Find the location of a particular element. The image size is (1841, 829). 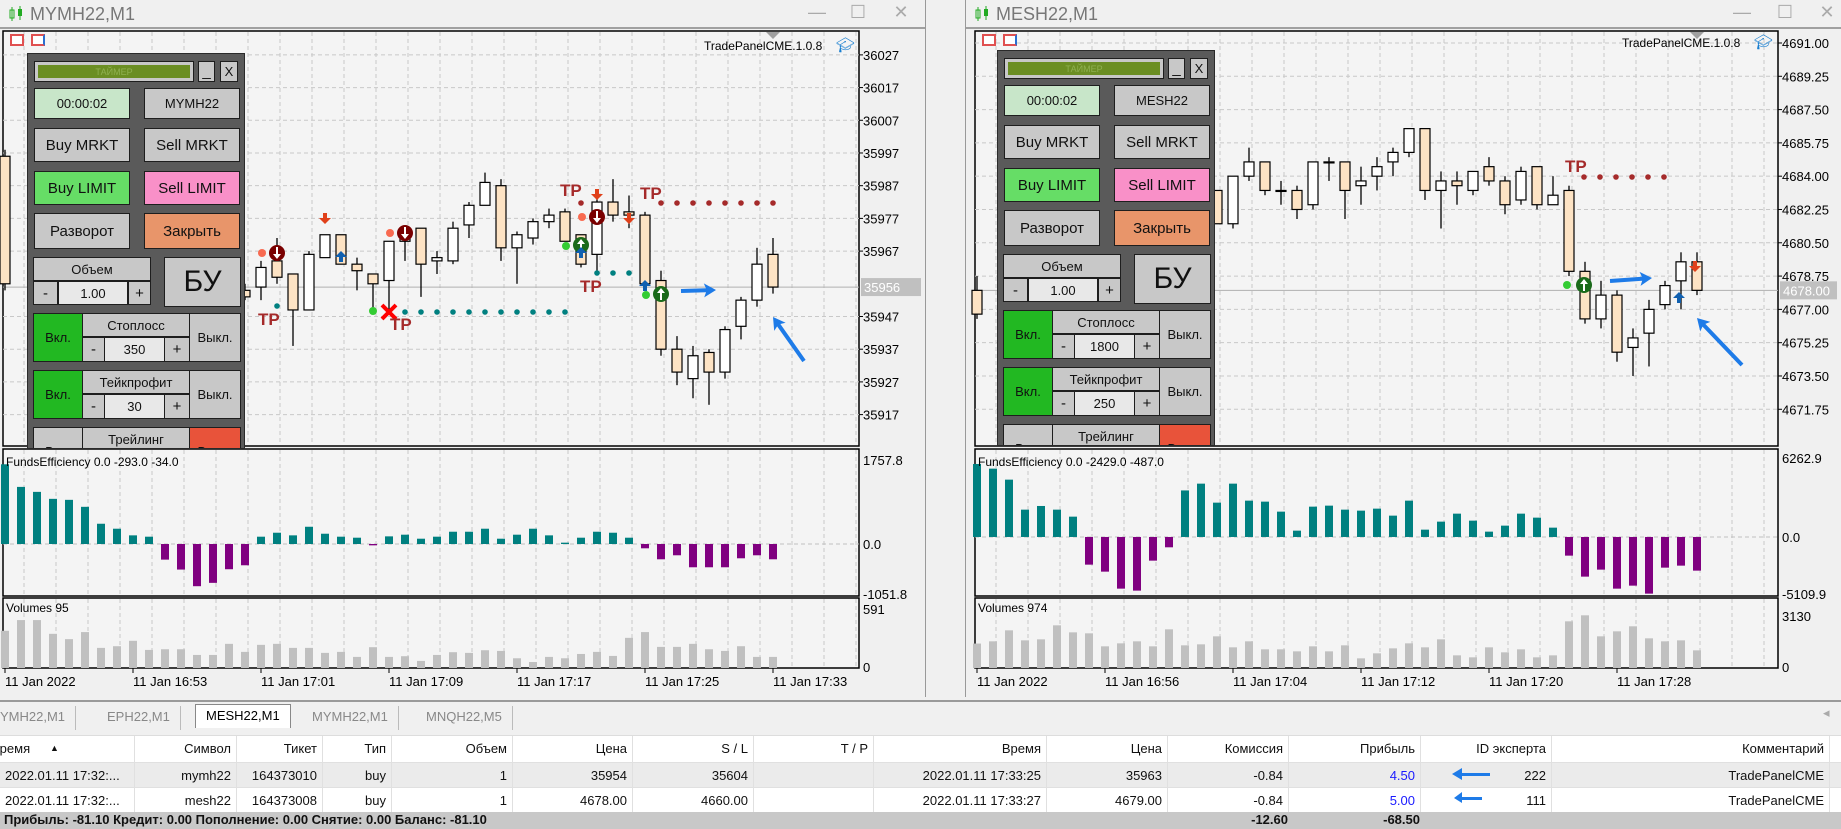

volume-value: 1.00 is located at coordinates (93, 293).